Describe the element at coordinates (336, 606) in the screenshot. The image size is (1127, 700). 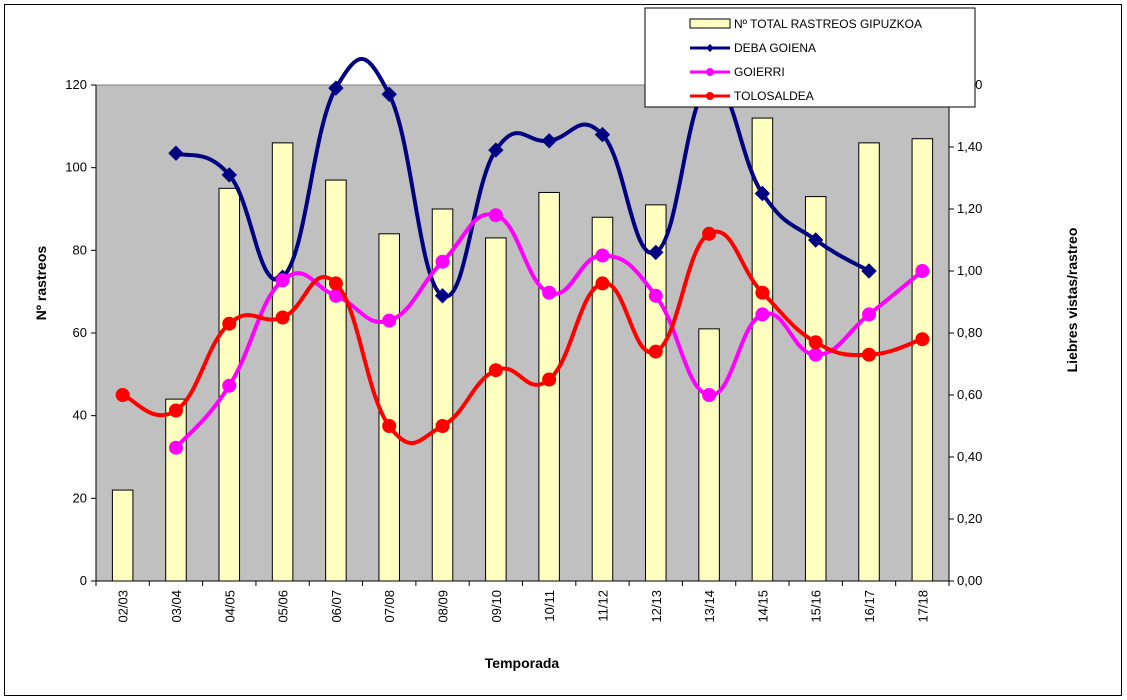
I see `x-tick-label: 06/07` at that location.